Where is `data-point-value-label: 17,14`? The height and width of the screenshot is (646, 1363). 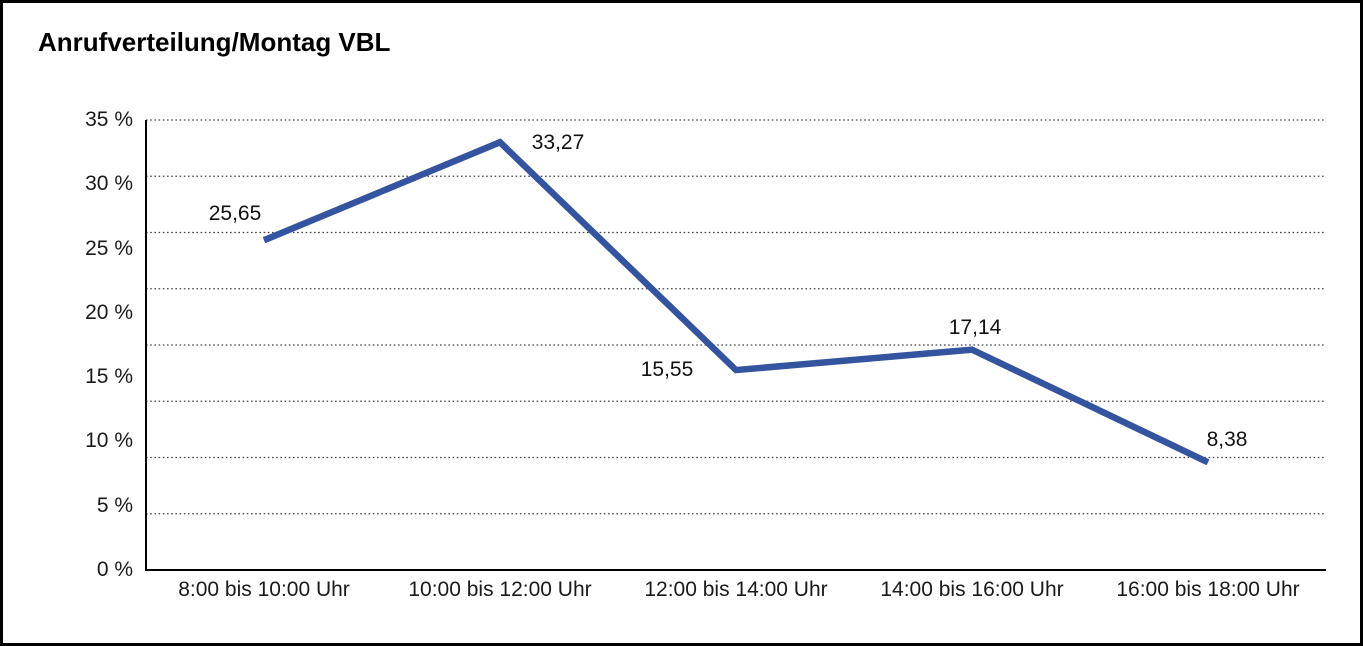 data-point-value-label: 17,14 is located at coordinates (975, 327).